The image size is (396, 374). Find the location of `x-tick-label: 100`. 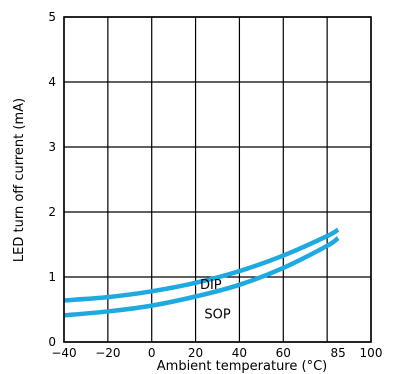

x-tick-label: 100 is located at coordinates (371, 353).